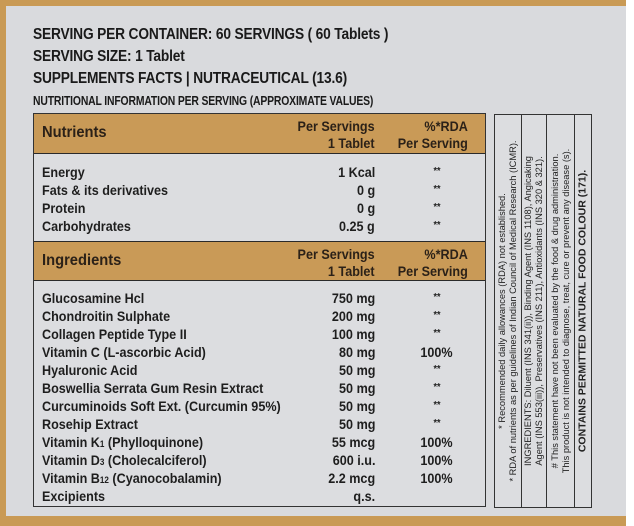 This screenshot has height=526, width=634. Describe the element at coordinates (90, 370) in the screenshot. I see `row-name: Hyaluronic Acid` at that location.